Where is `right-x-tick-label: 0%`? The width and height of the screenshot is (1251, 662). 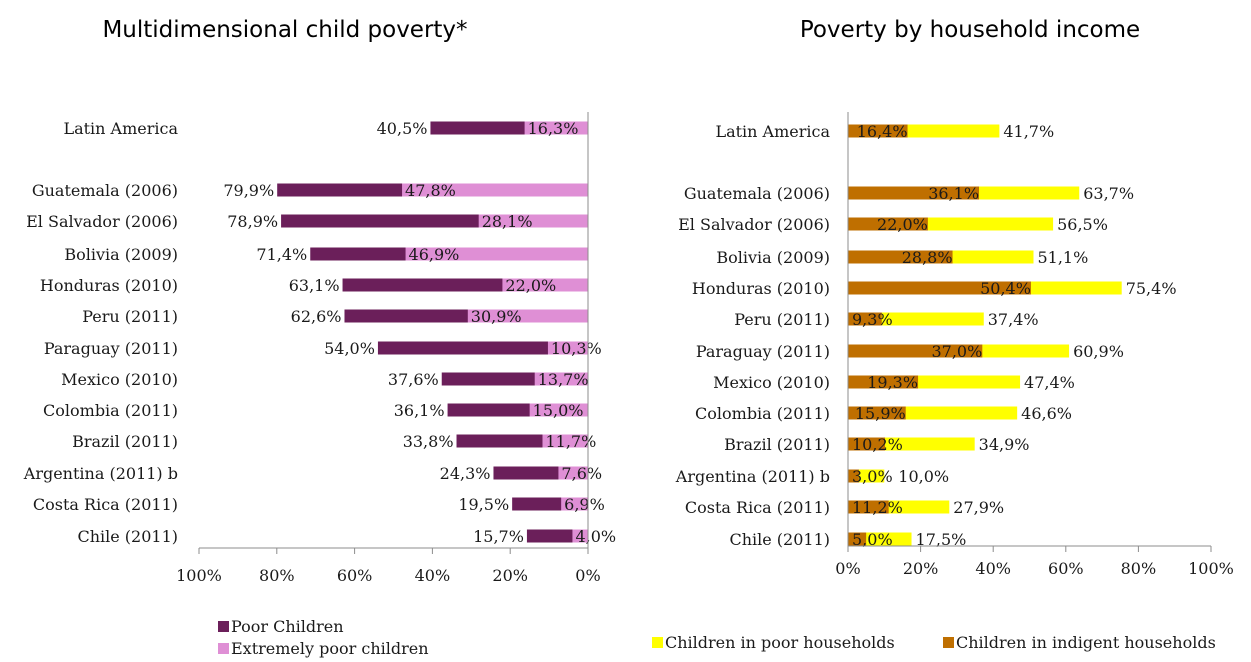 right-x-tick-label: 0% is located at coordinates (847, 568).